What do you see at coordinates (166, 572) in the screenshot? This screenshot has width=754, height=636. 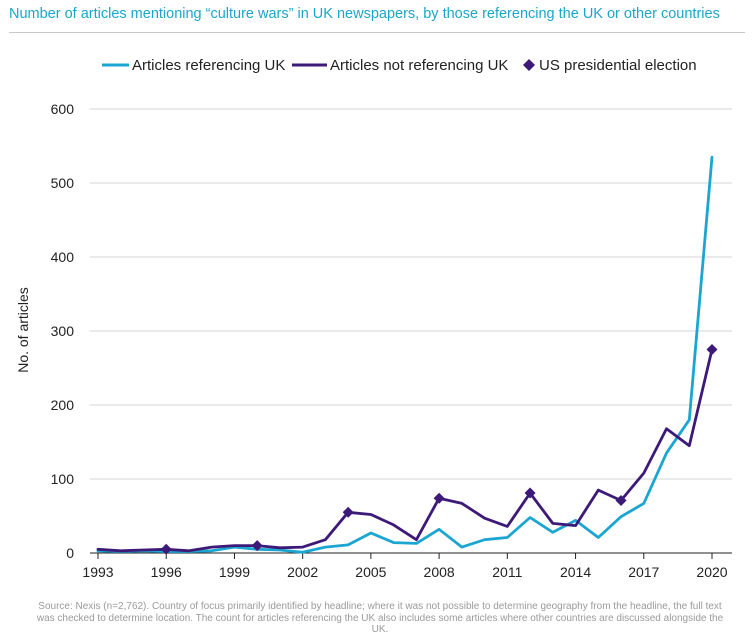 I see `x-tick-label: 1996` at bounding box center [166, 572].